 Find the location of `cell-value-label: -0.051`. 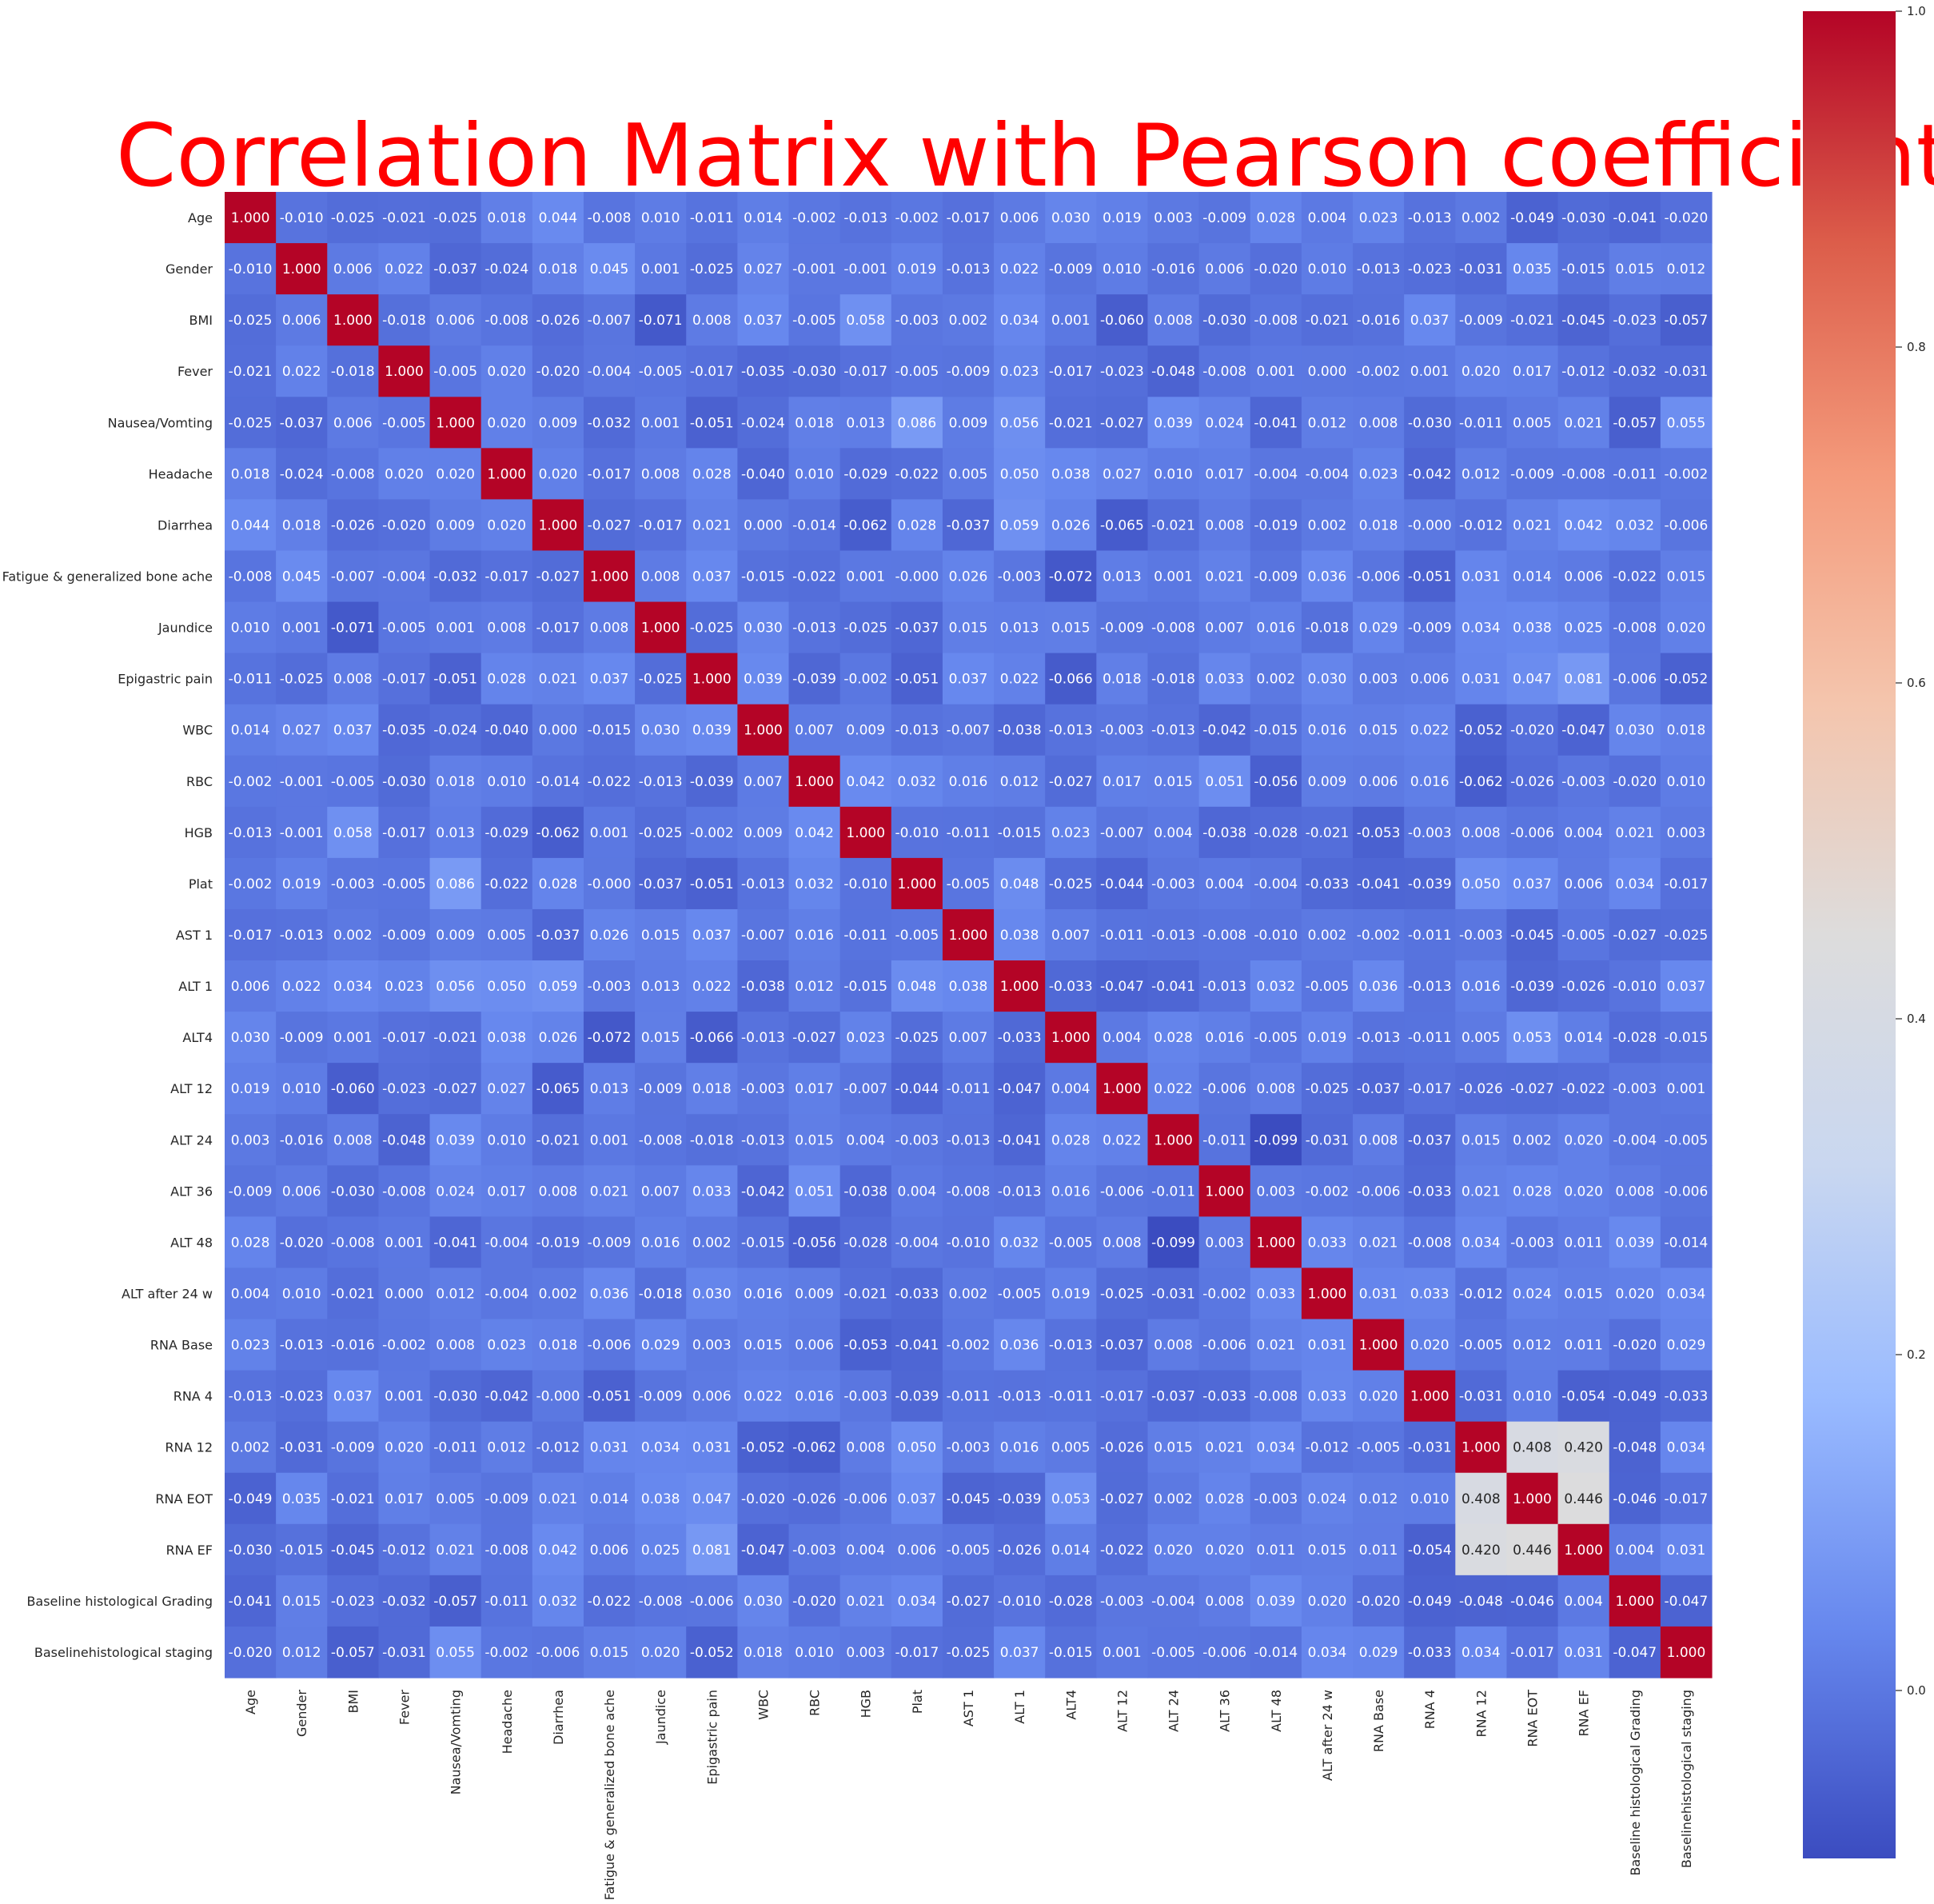

cell-value-label: -0.051 is located at coordinates (712, 423).